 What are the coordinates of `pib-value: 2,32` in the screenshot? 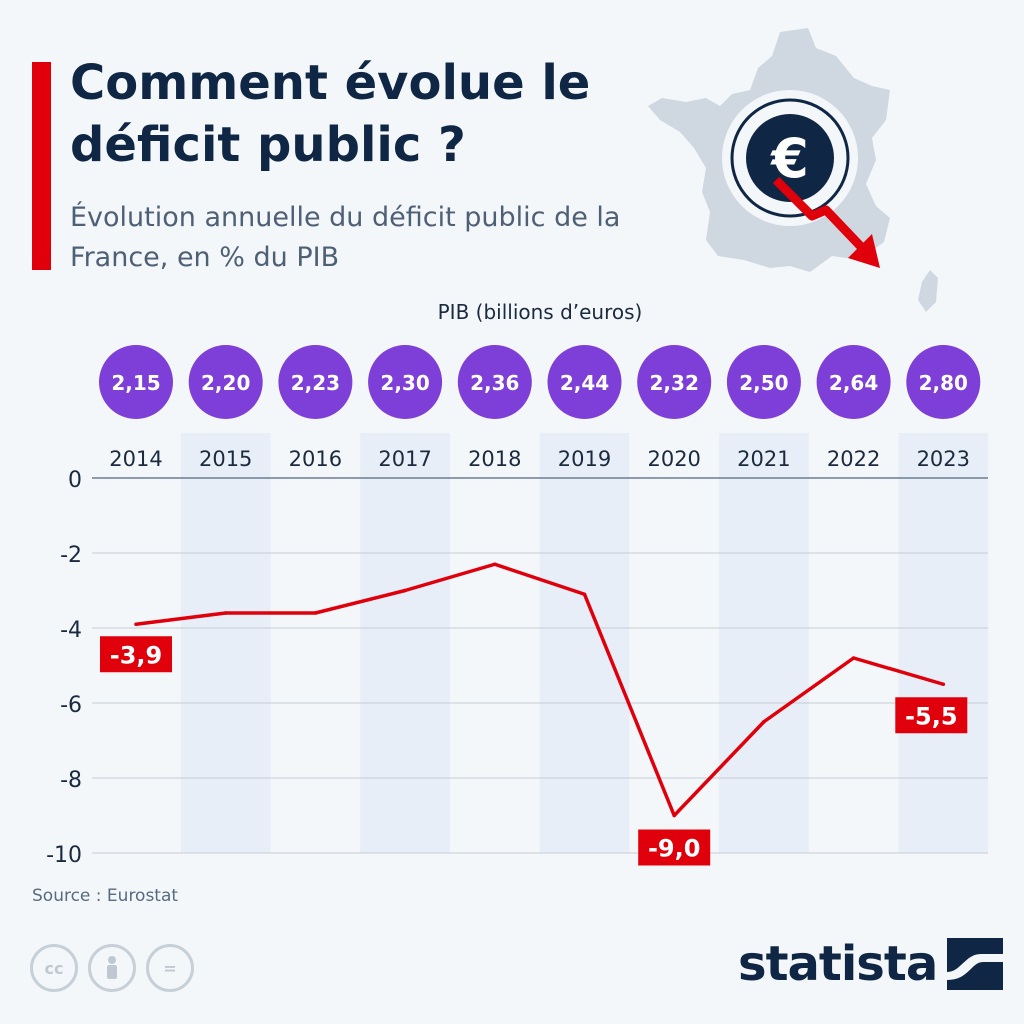 It's located at (674, 383).